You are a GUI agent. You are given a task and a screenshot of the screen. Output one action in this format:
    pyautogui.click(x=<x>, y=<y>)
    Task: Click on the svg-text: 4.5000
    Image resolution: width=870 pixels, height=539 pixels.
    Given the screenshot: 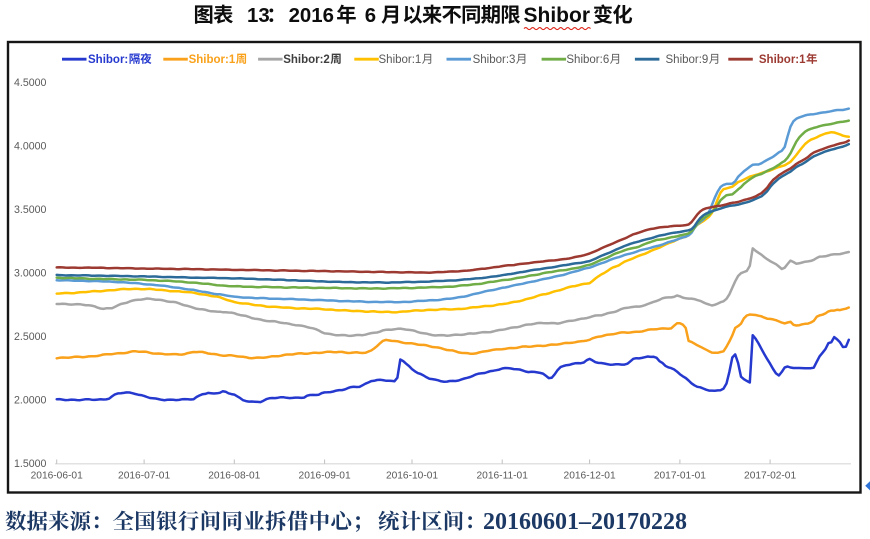 What is the action you would take?
    pyautogui.click(x=30, y=83)
    